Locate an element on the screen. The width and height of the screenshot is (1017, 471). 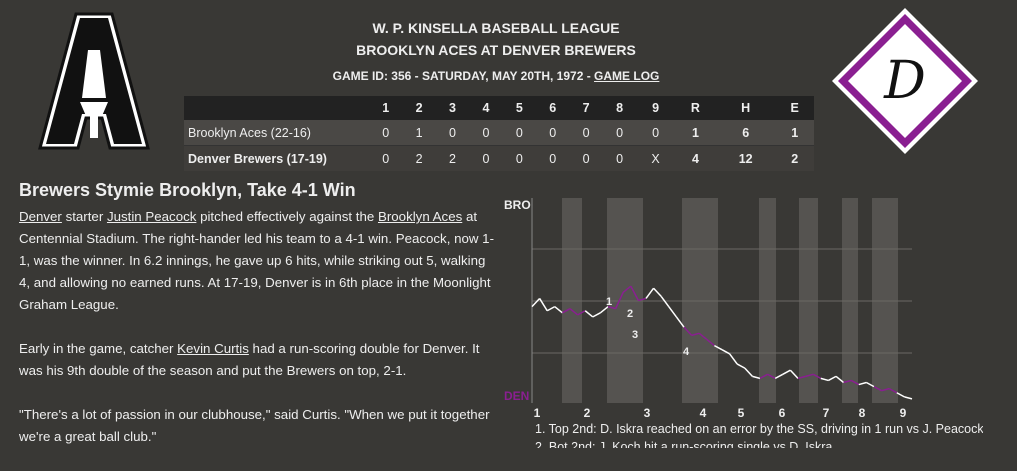
inning-label: 5 is located at coordinates (741, 412).